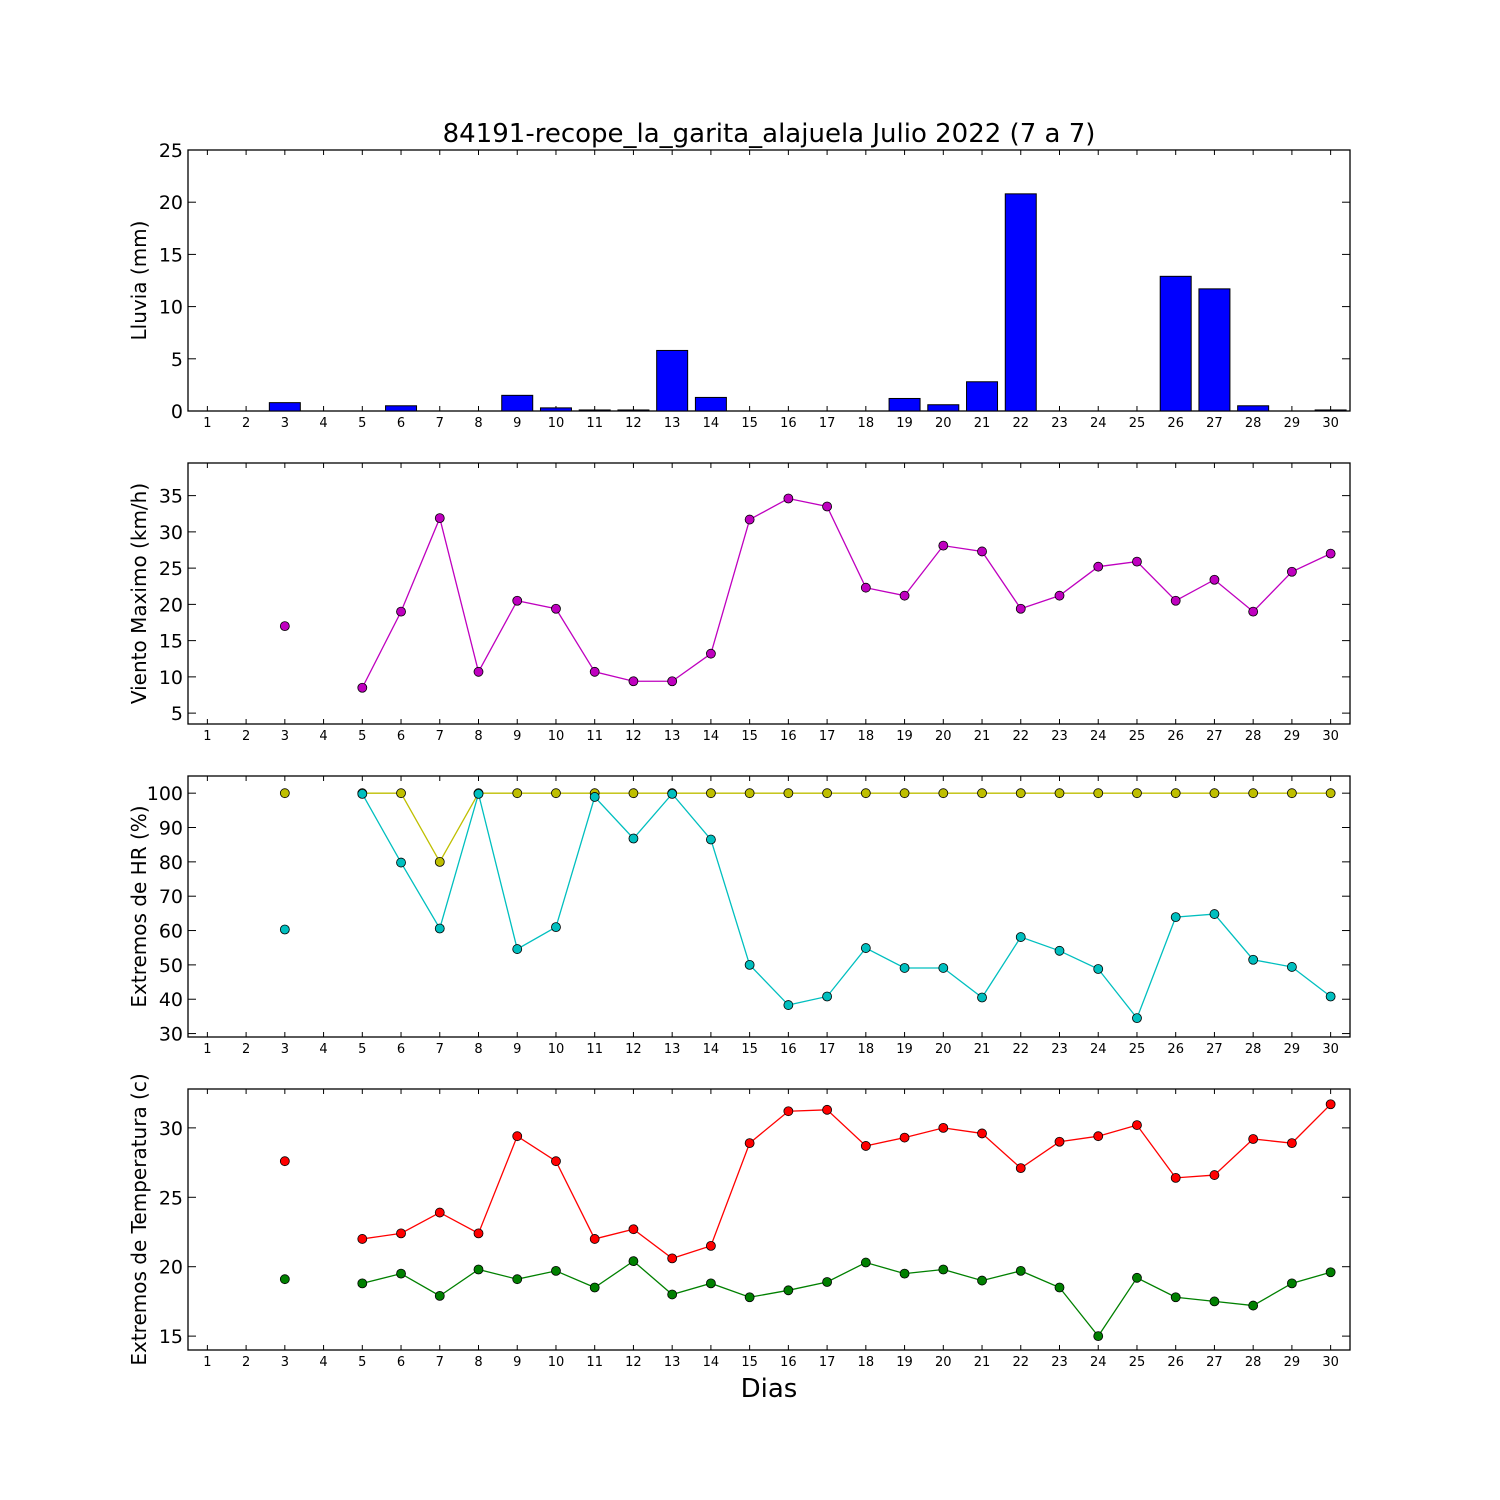 This screenshot has height=1500, width=1500. What do you see at coordinates (165, 794) in the screenshot?
I see `y-tick-label: 100` at bounding box center [165, 794].